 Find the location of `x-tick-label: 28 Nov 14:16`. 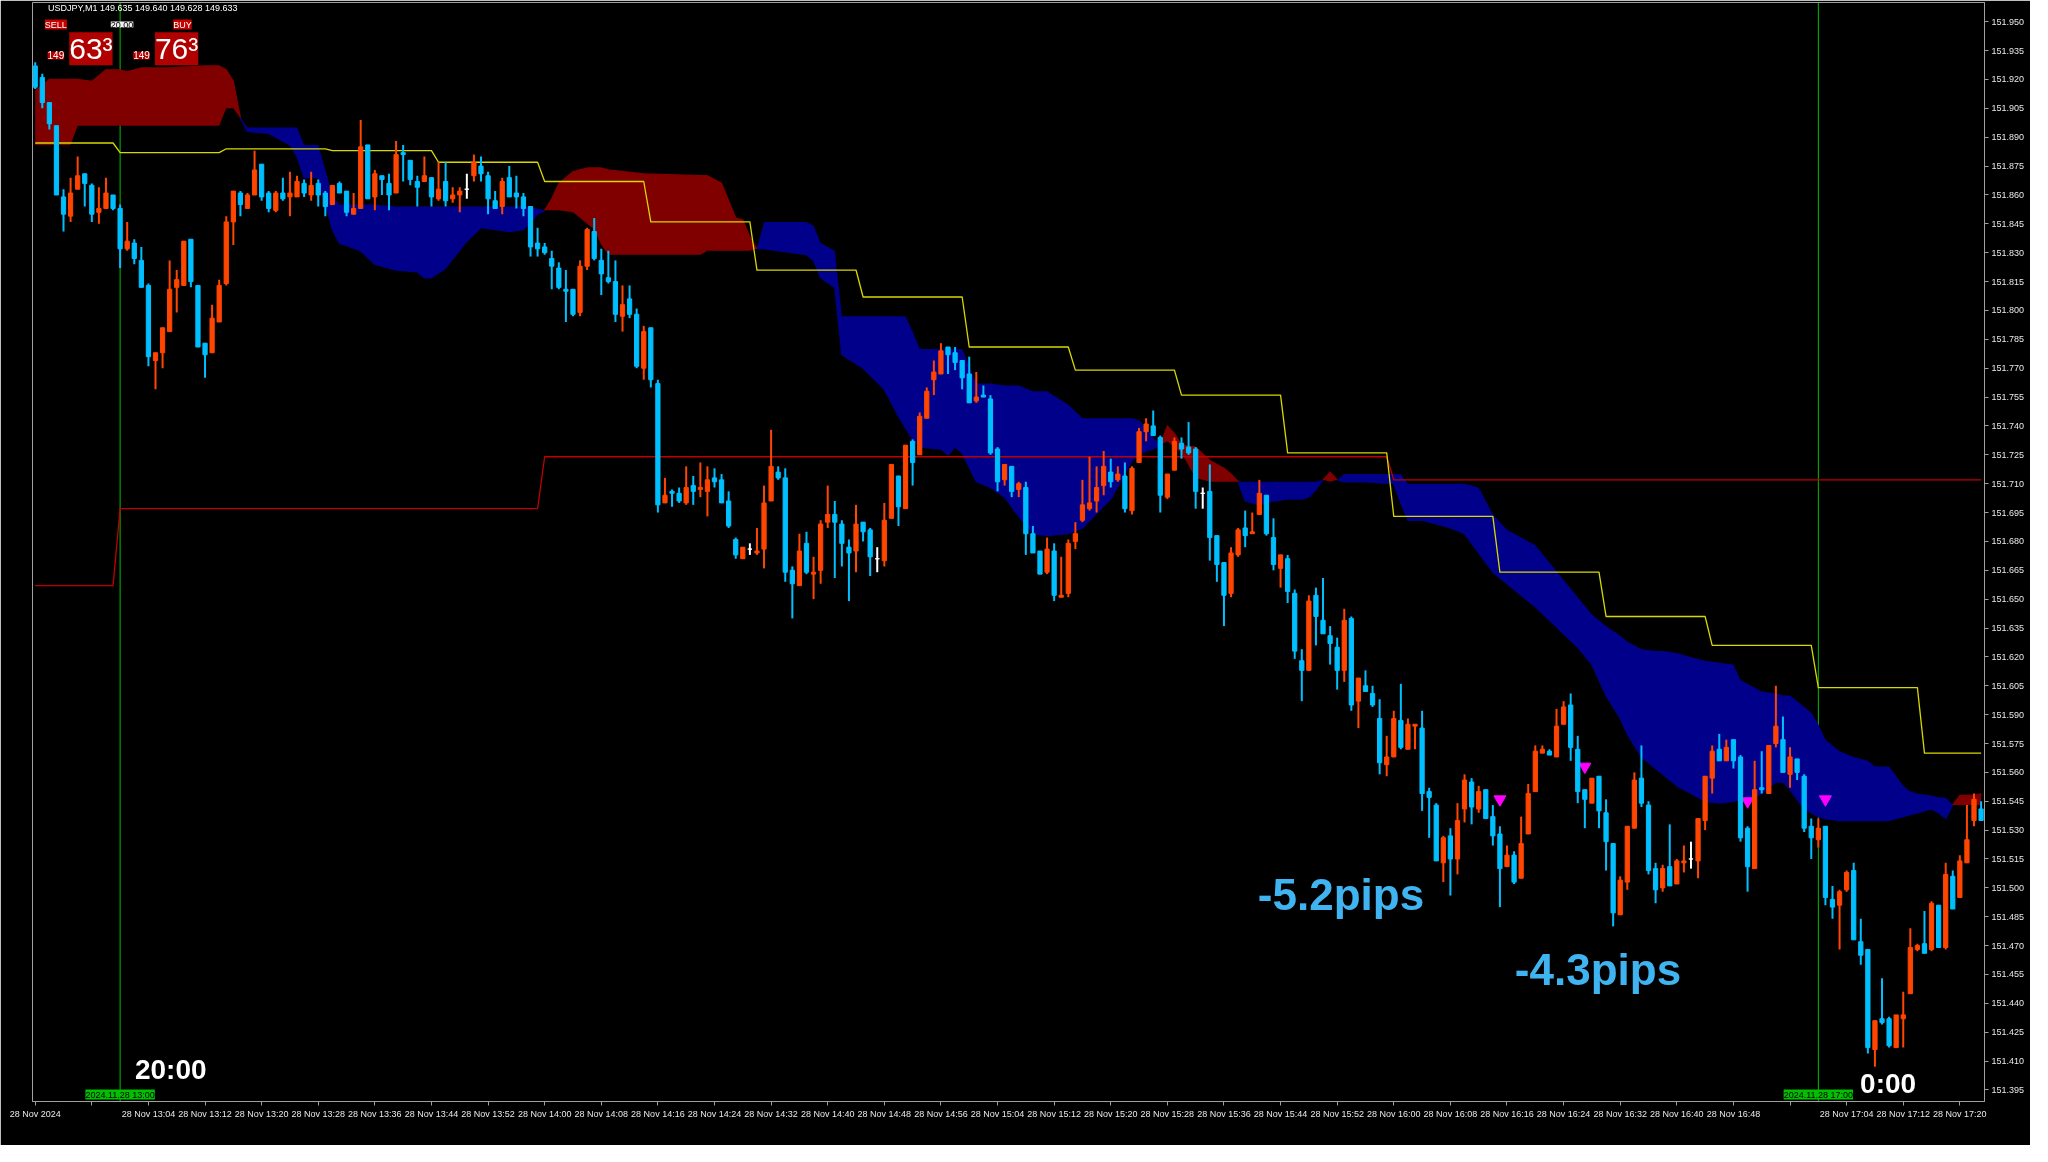

x-tick-label: 28 Nov 14:16 is located at coordinates (658, 1113).